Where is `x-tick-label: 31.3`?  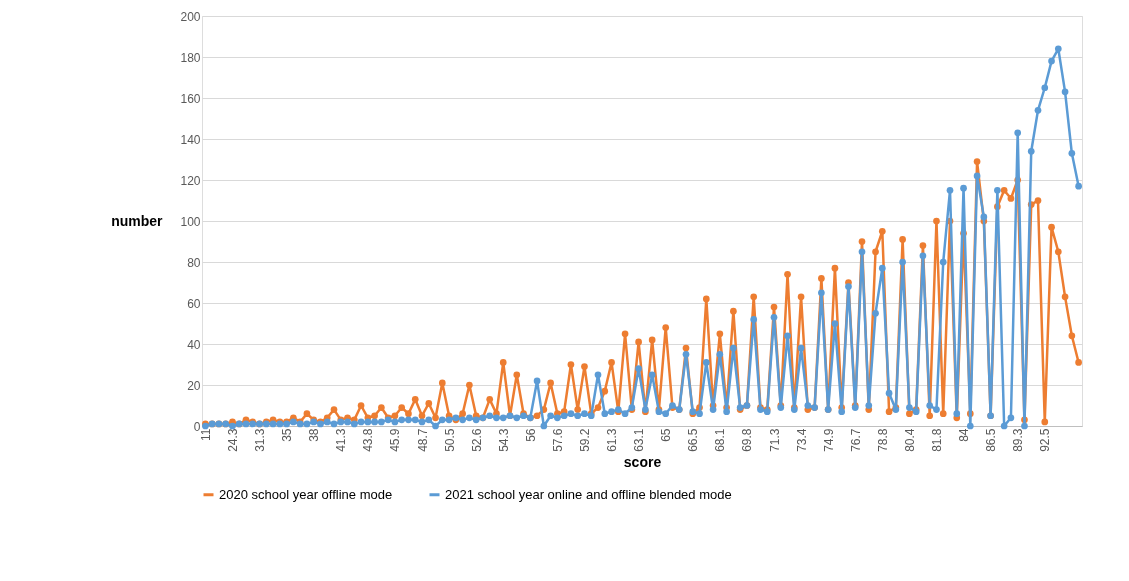
x-tick-label: 31.3 is located at coordinates (260, 440).